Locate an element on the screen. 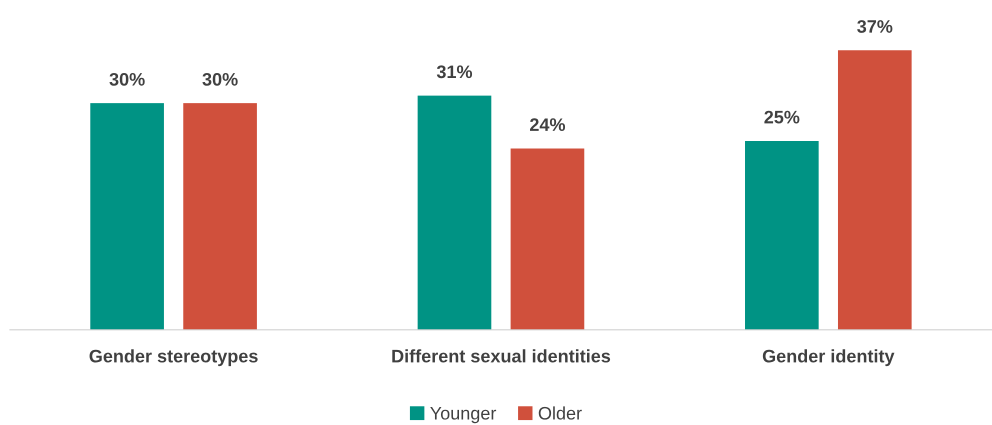  x-tick-label: Gender stereotypes is located at coordinates (174, 357).